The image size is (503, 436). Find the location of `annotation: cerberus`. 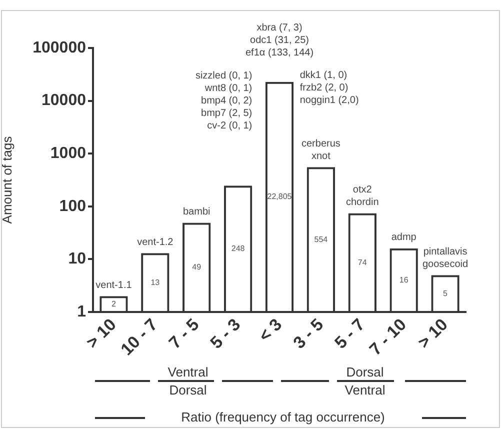

annotation: cerberus is located at coordinates (320, 144).